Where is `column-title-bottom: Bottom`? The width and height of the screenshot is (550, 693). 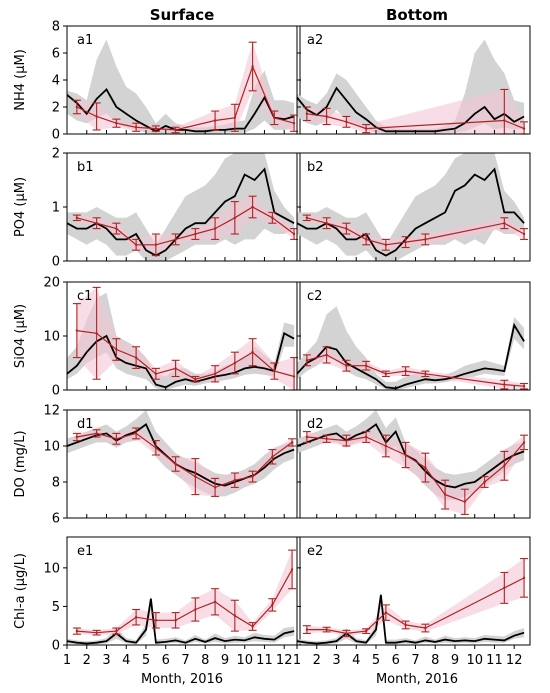
column-title-bottom: Bottom is located at coordinates (417, 15).